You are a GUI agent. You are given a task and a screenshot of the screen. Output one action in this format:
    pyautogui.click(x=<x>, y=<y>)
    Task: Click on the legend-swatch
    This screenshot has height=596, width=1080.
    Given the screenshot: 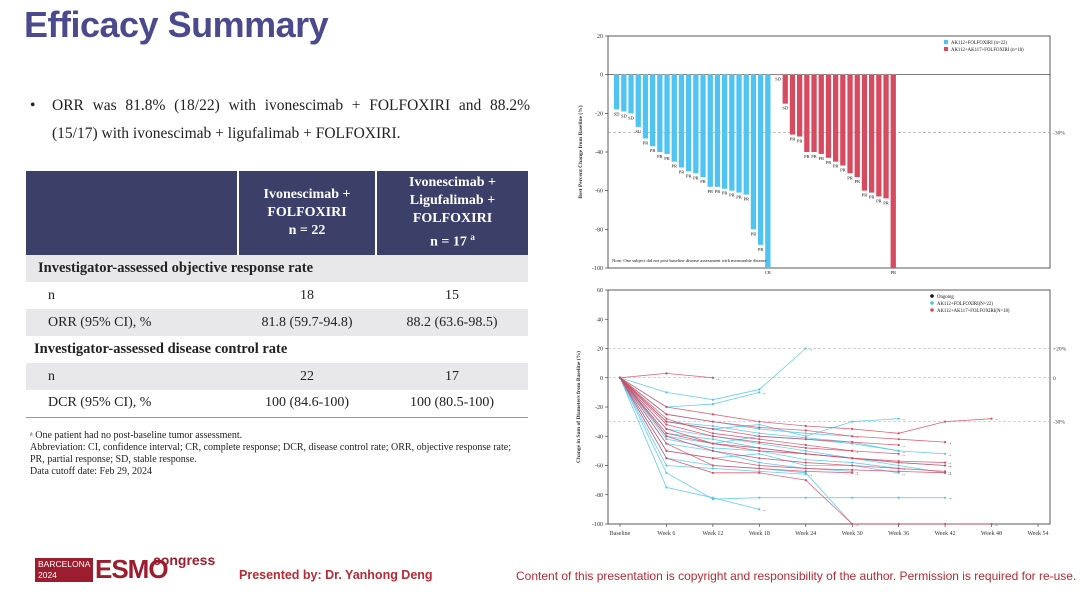 What is the action you would take?
    pyautogui.click(x=946, y=42)
    